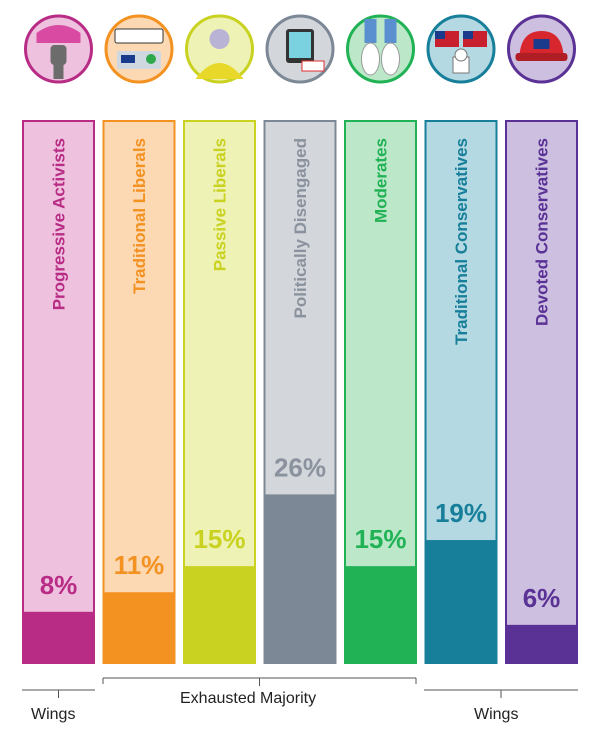 This screenshot has width=603, height=741. What do you see at coordinates (461, 241) in the screenshot?
I see `category-label: Traditional Conservatives` at bounding box center [461, 241].